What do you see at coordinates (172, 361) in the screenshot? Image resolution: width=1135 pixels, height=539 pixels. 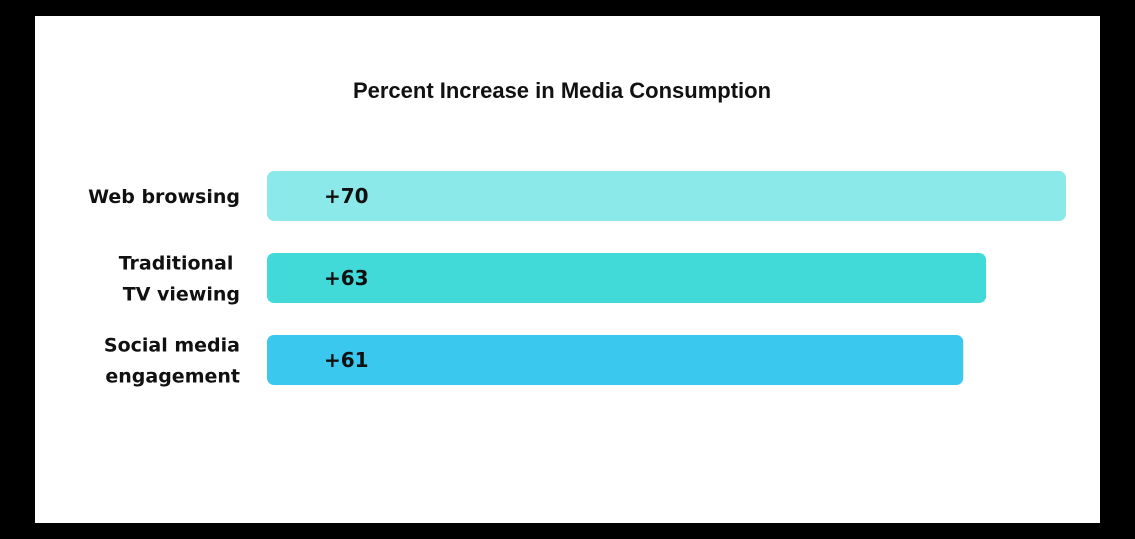 I see `category-label-2: Social media engagement` at bounding box center [172, 361].